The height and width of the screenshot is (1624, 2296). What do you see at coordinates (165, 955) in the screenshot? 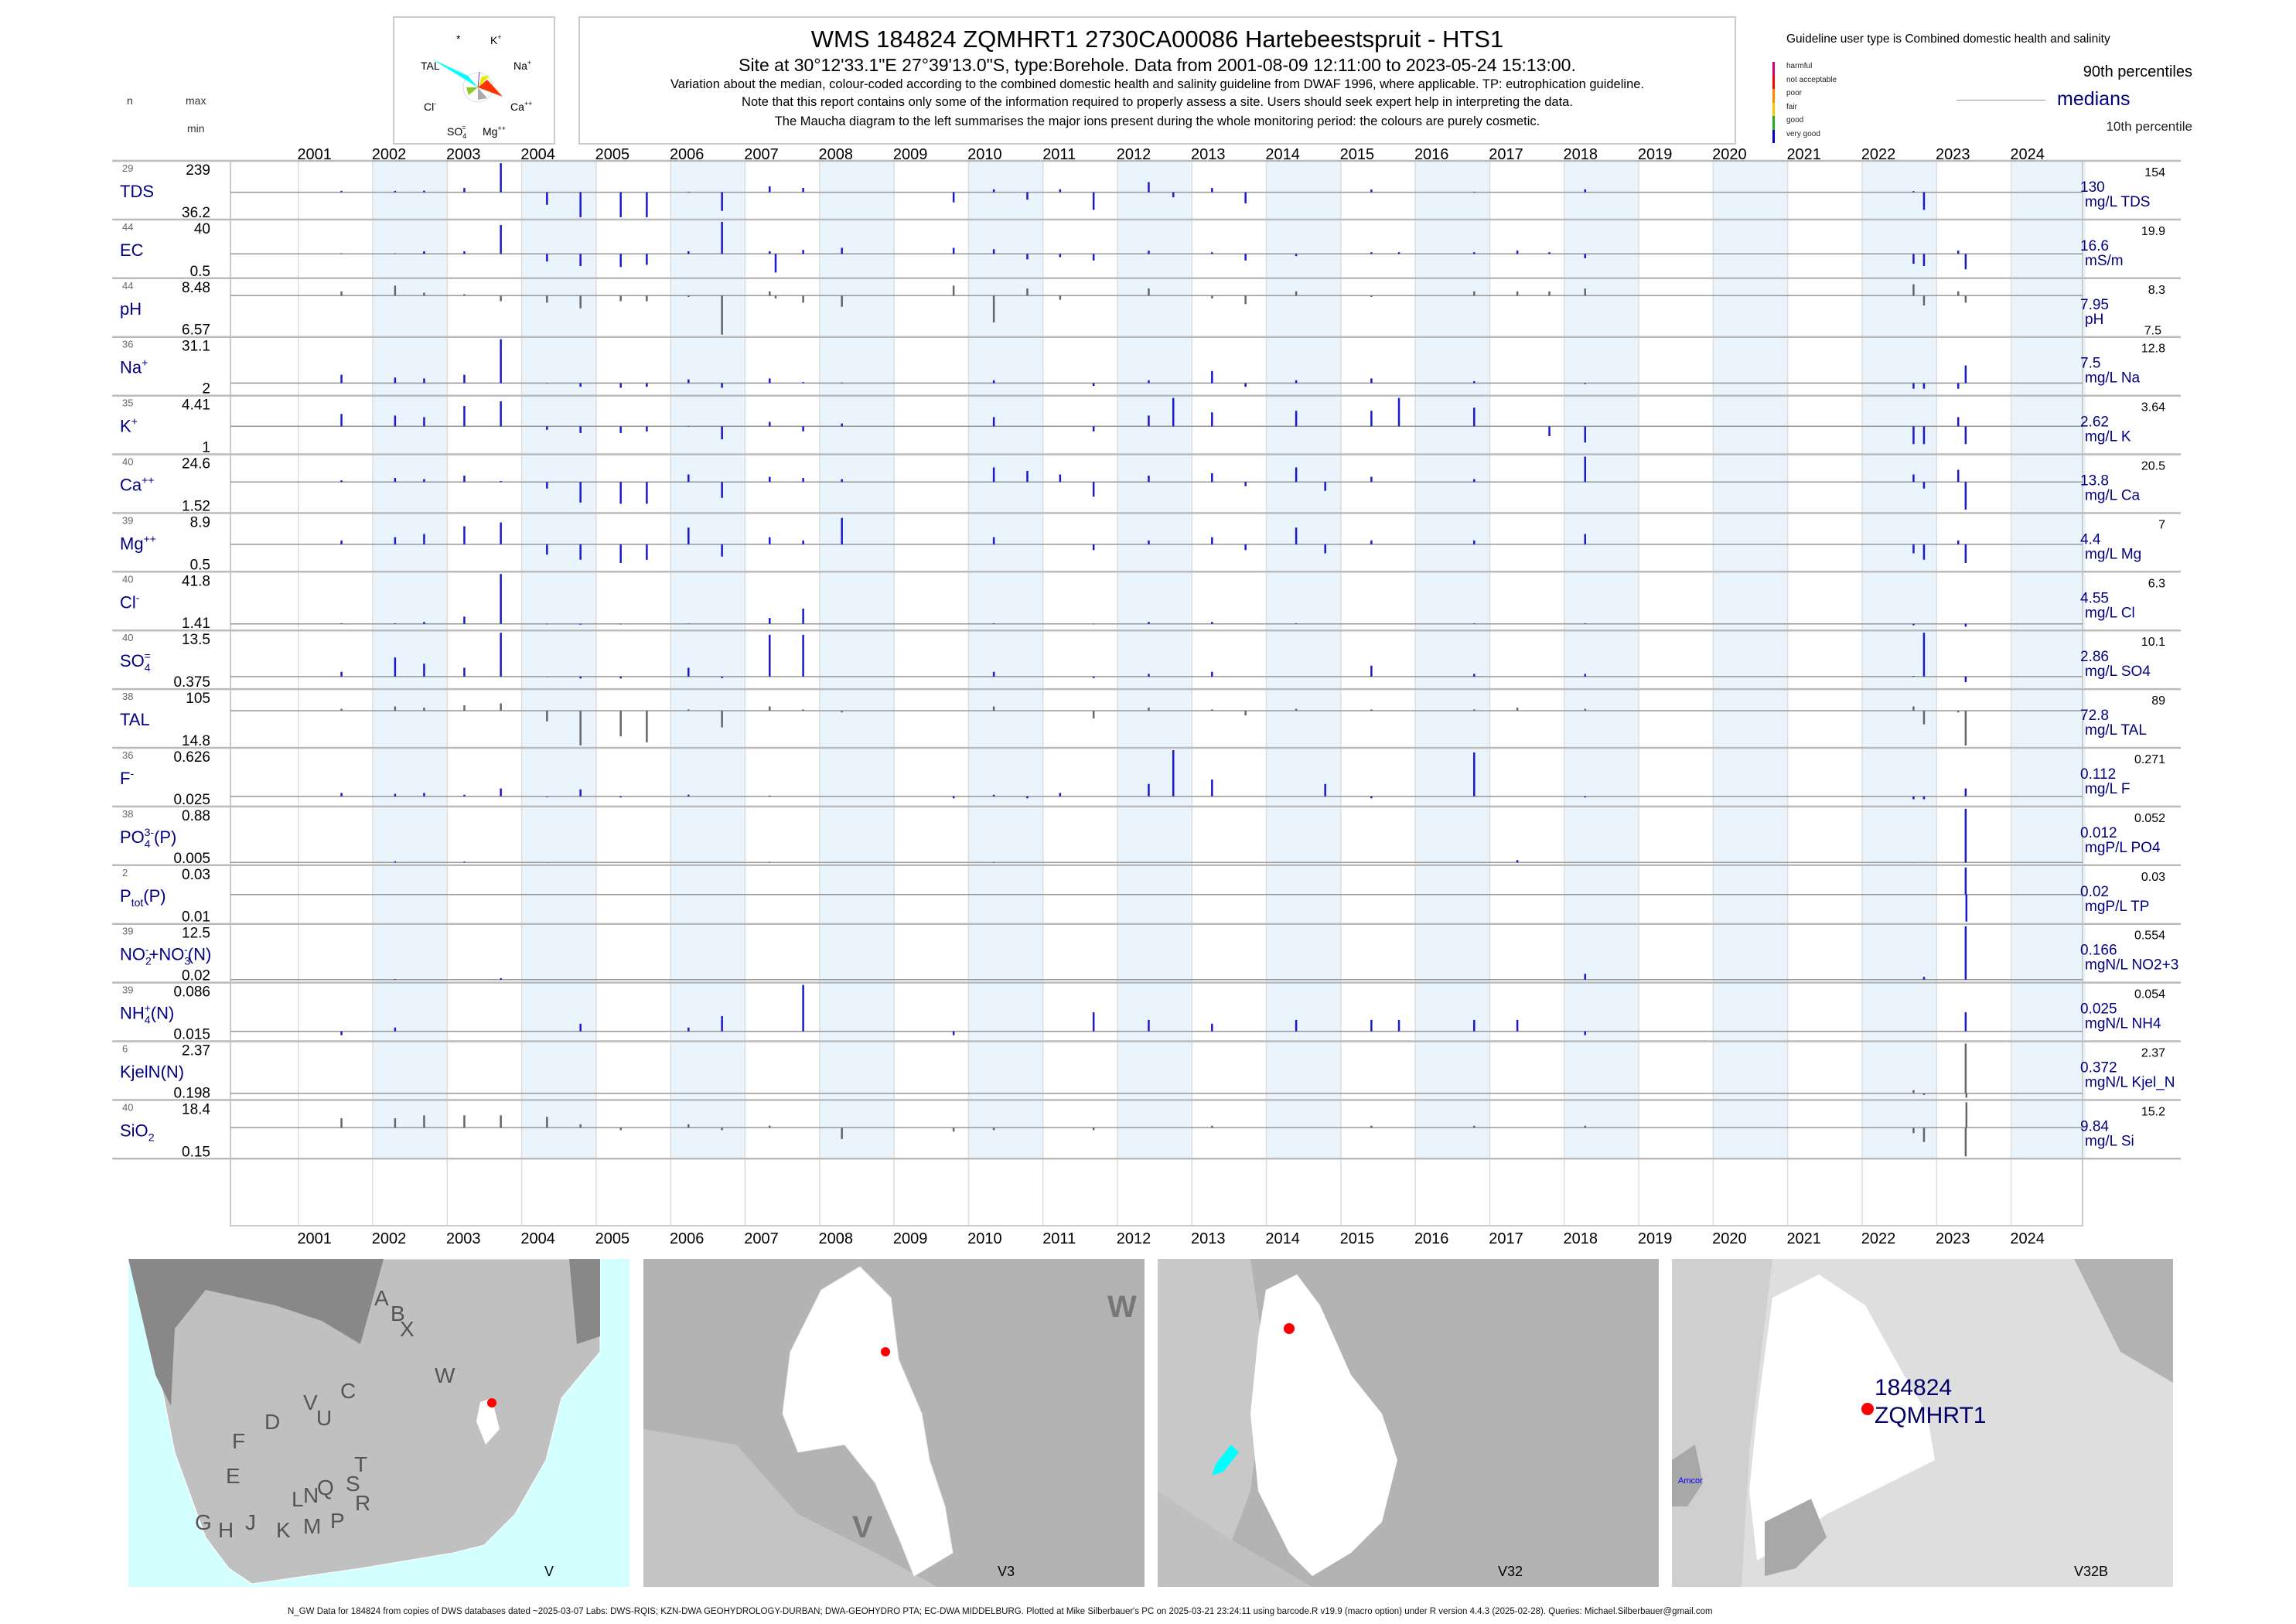
I see `parameter-name: NO2-+NO3-(N)` at bounding box center [165, 955].